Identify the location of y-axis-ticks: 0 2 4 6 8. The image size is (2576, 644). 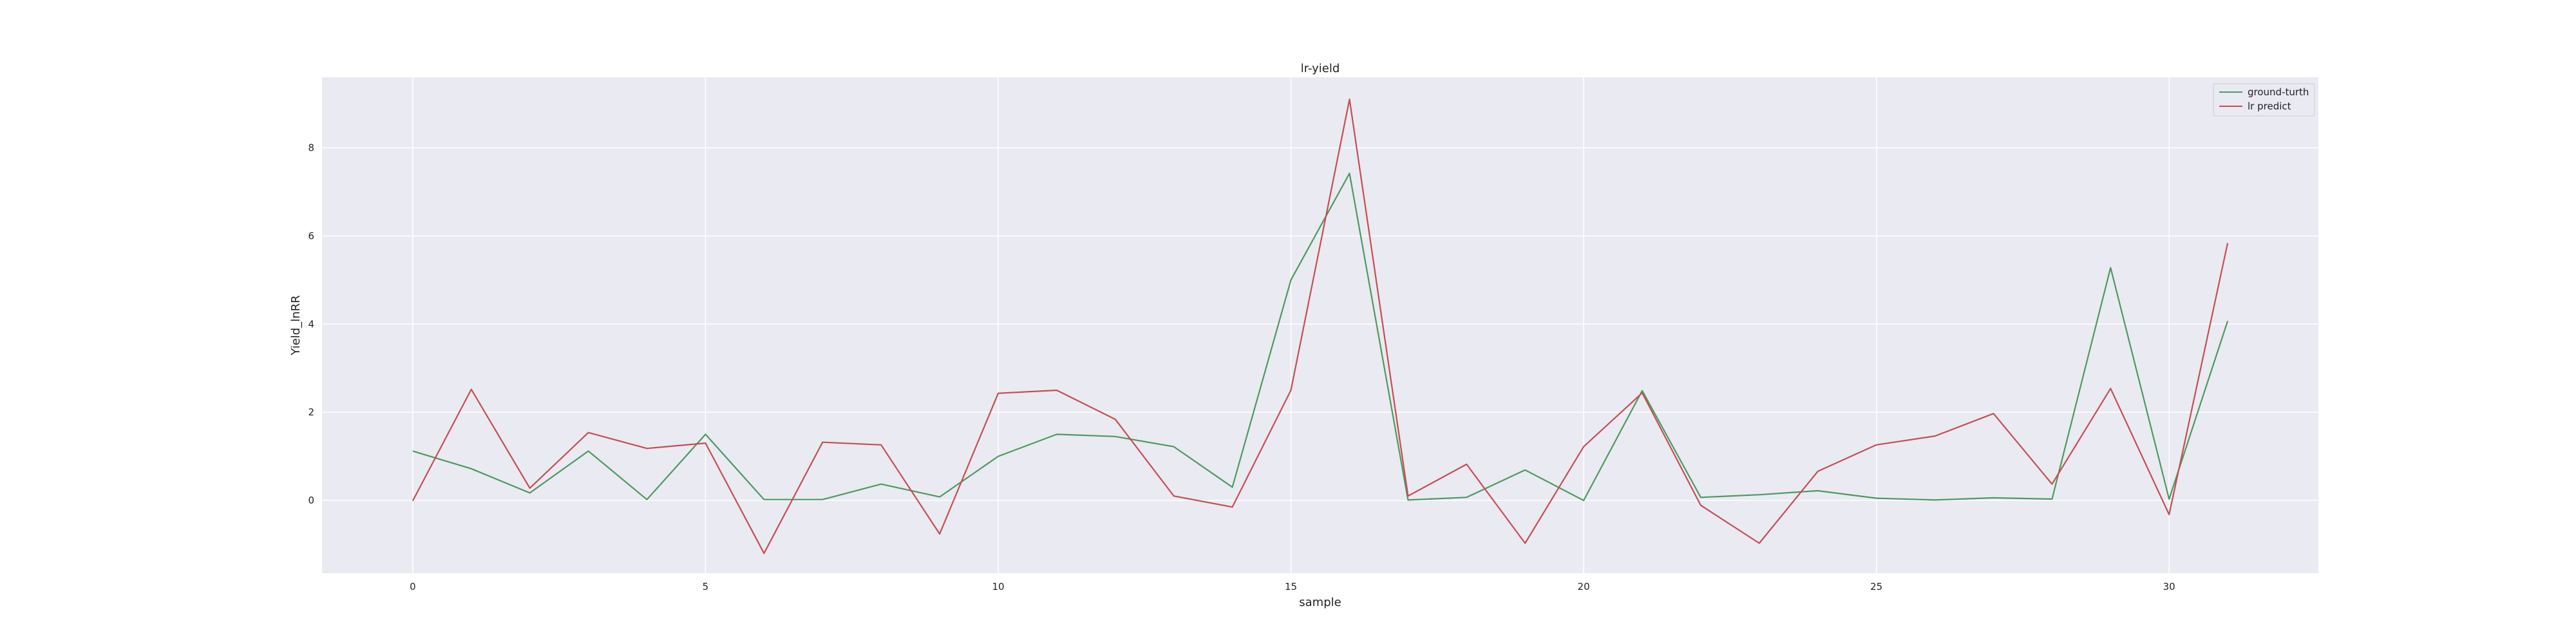
(311, 325).